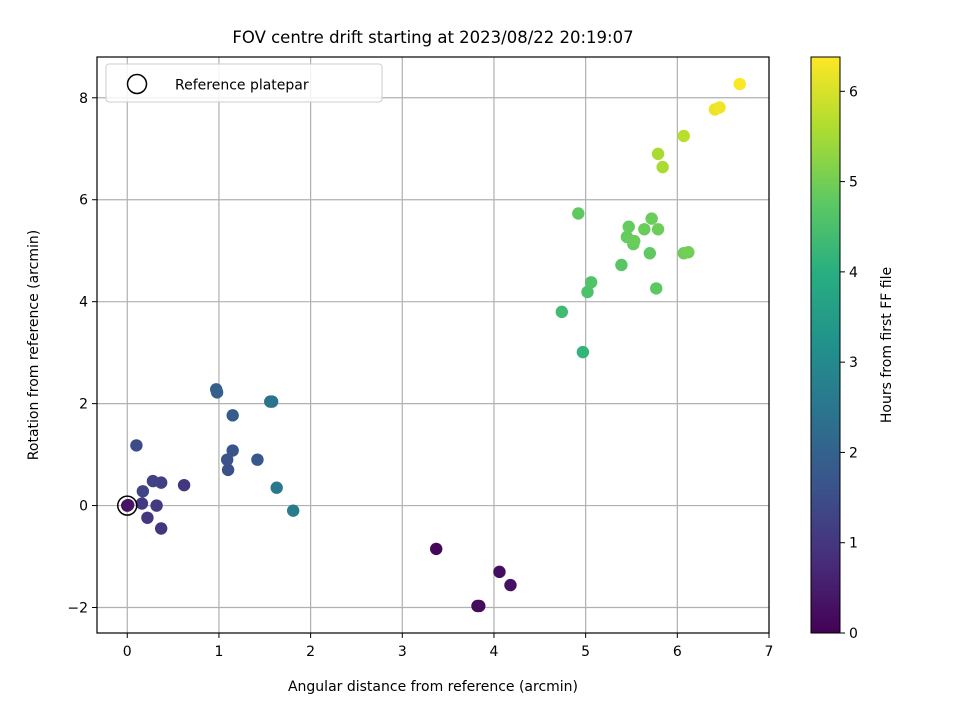  What do you see at coordinates (83, 201) in the screenshot?
I see `y-tick-label: 6` at bounding box center [83, 201].